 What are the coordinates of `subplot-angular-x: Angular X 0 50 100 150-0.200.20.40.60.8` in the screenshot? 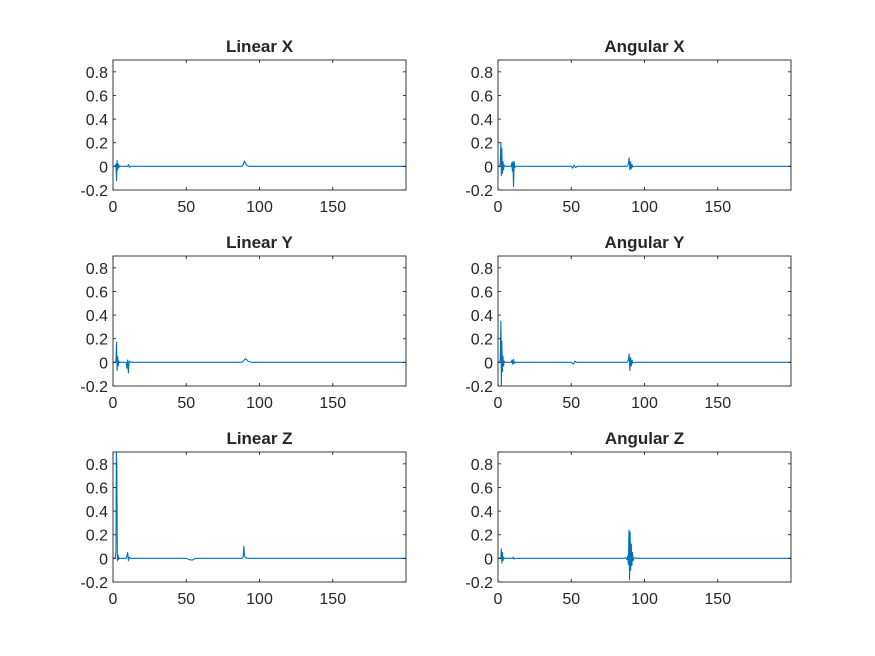 It's located at (628, 126).